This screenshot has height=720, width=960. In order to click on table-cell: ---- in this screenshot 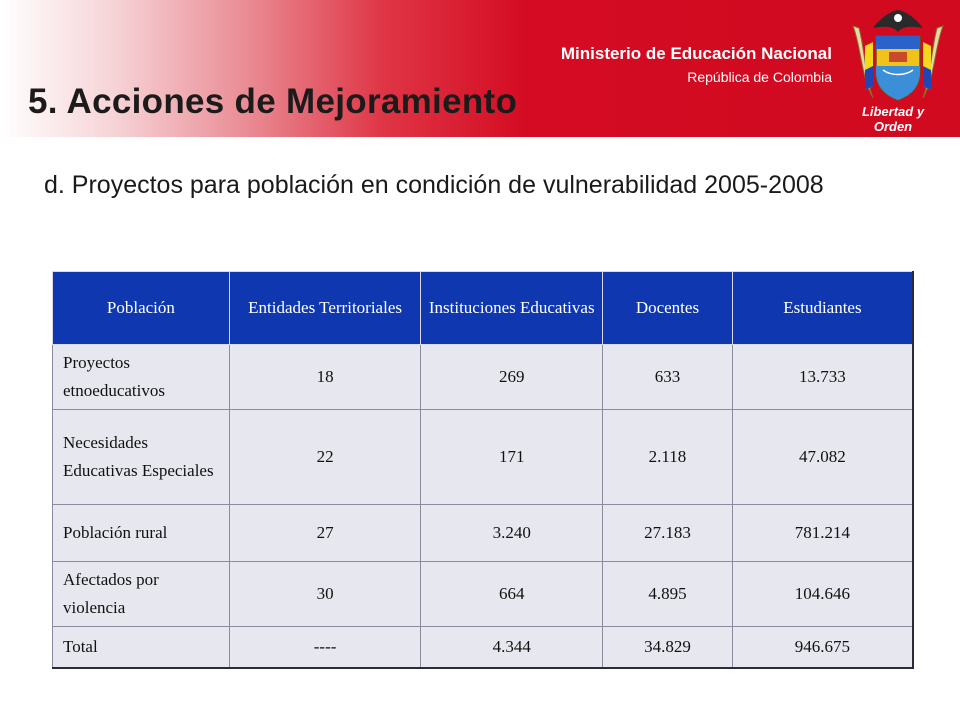, I will do `click(325, 647)`.